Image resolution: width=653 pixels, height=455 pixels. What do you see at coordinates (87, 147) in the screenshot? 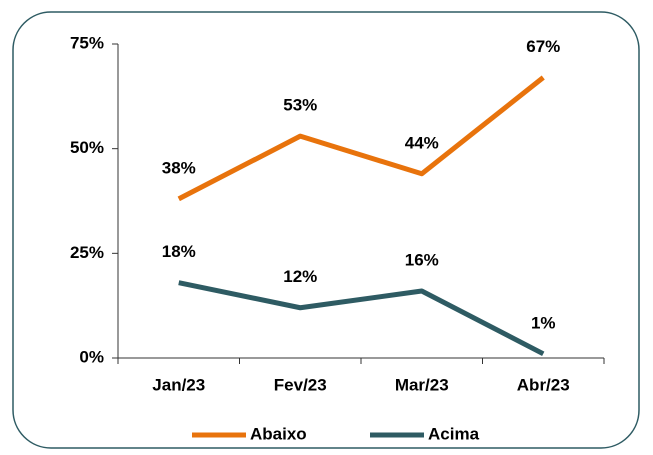
I see `y-tick-label: 50%` at bounding box center [87, 147].